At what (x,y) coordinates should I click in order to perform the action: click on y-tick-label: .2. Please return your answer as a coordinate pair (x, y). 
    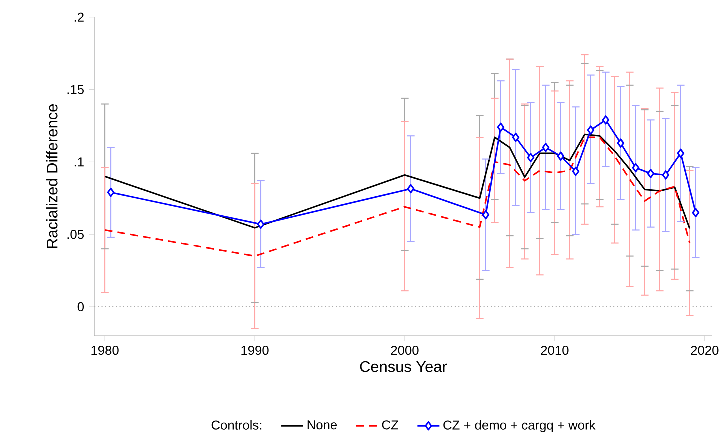
    Looking at the image, I should click on (79, 17).